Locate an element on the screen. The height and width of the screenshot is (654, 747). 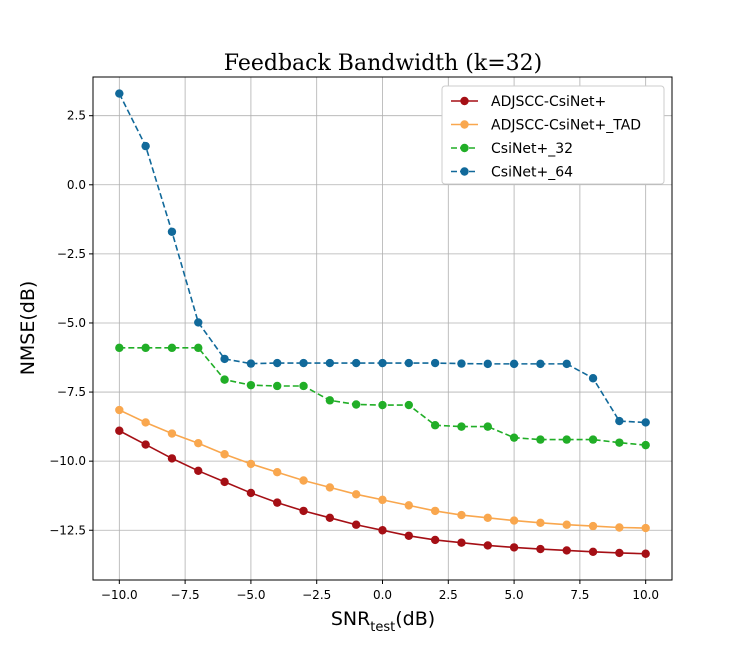
x-tick-label: 5.0 is located at coordinates (514, 595).